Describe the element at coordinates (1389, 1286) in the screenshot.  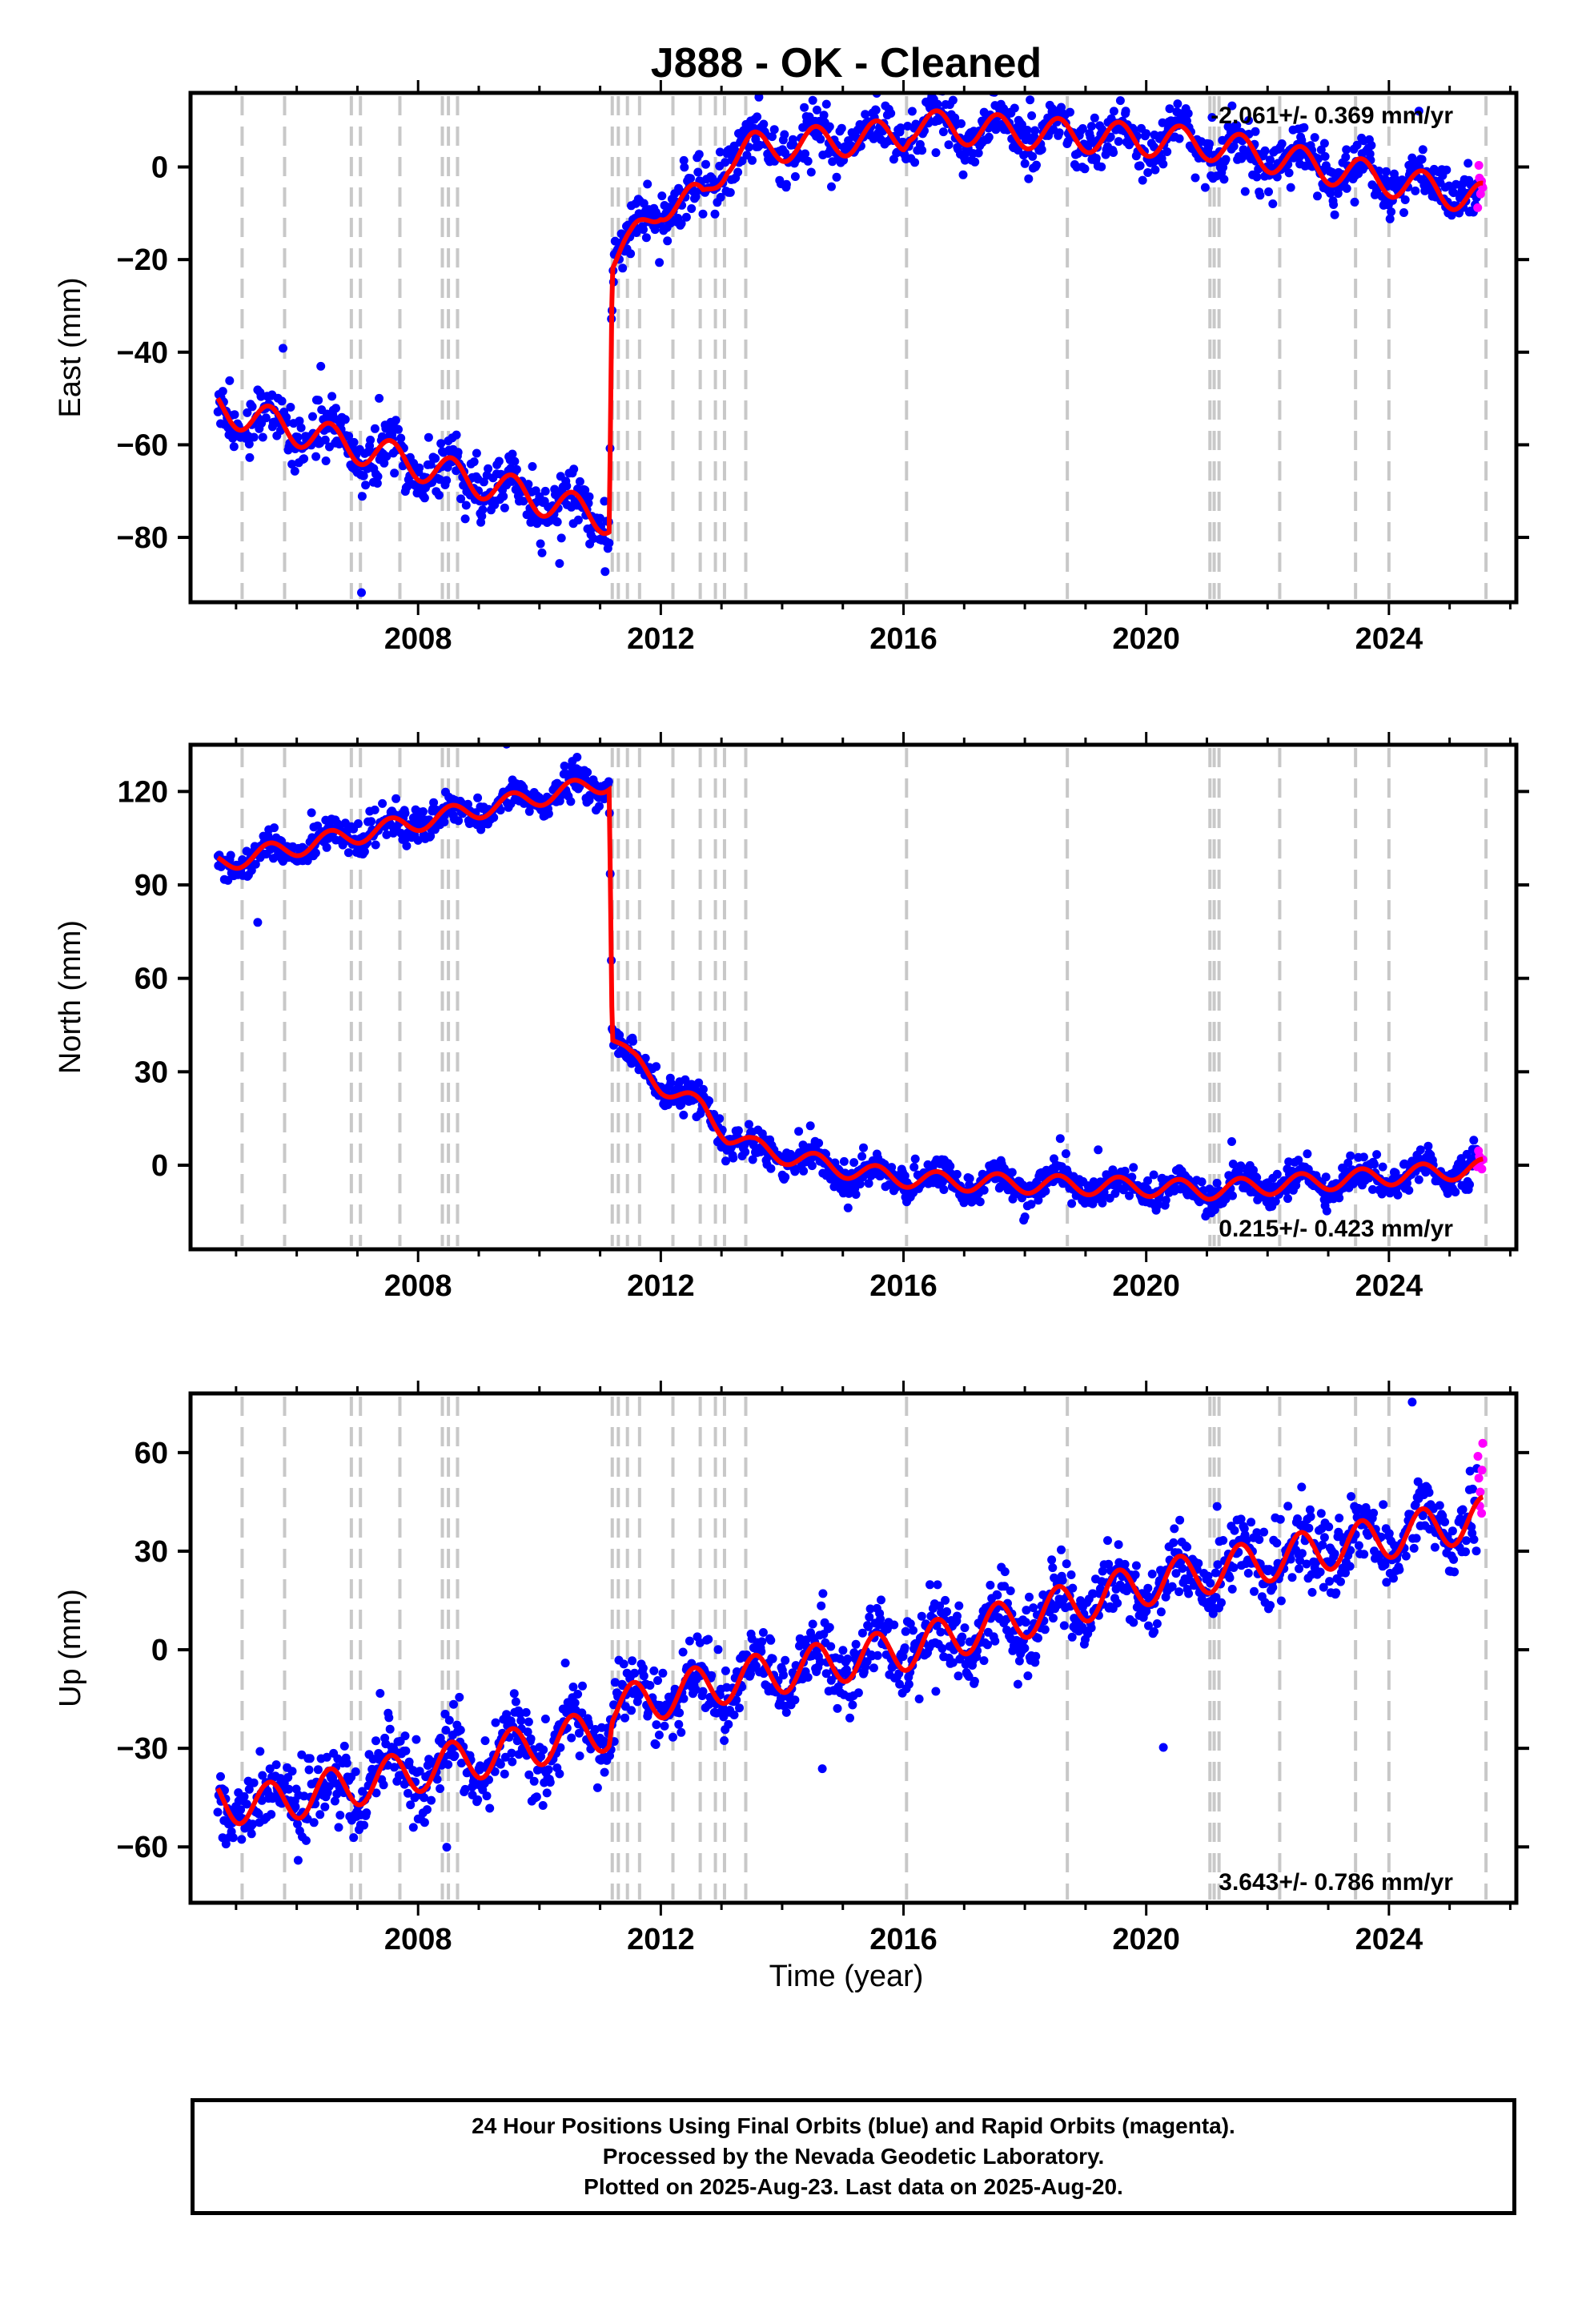
I see `x-tick-label: 2024` at that location.